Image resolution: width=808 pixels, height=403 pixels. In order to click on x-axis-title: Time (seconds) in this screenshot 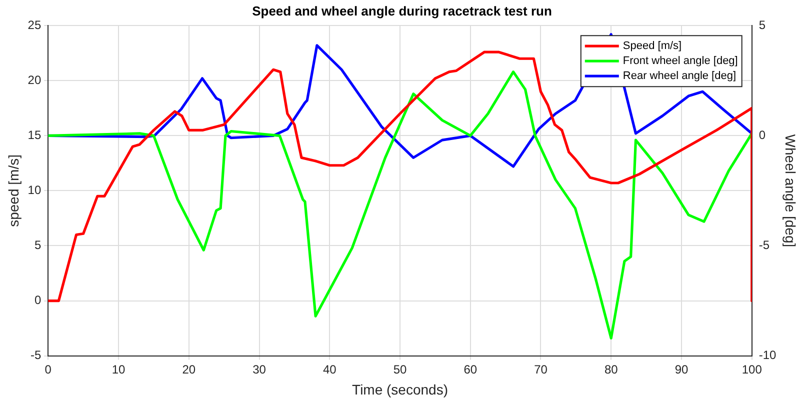, I will do `click(400, 389)`.